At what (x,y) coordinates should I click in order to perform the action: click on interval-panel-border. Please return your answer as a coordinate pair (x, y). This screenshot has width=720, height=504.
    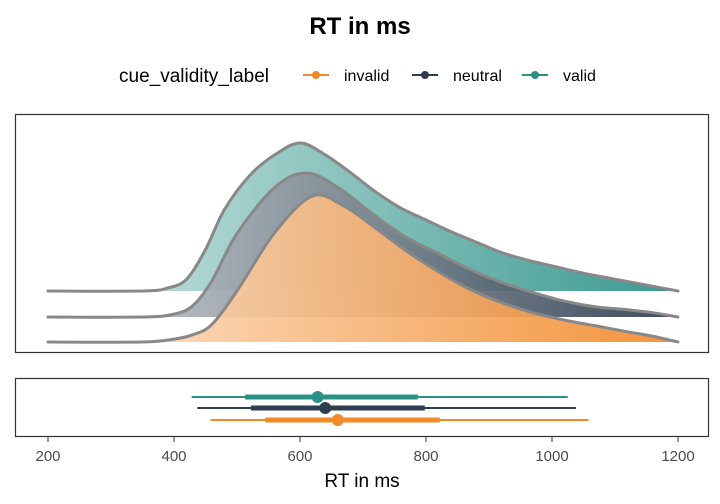
    Looking at the image, I should click on (362, 407).